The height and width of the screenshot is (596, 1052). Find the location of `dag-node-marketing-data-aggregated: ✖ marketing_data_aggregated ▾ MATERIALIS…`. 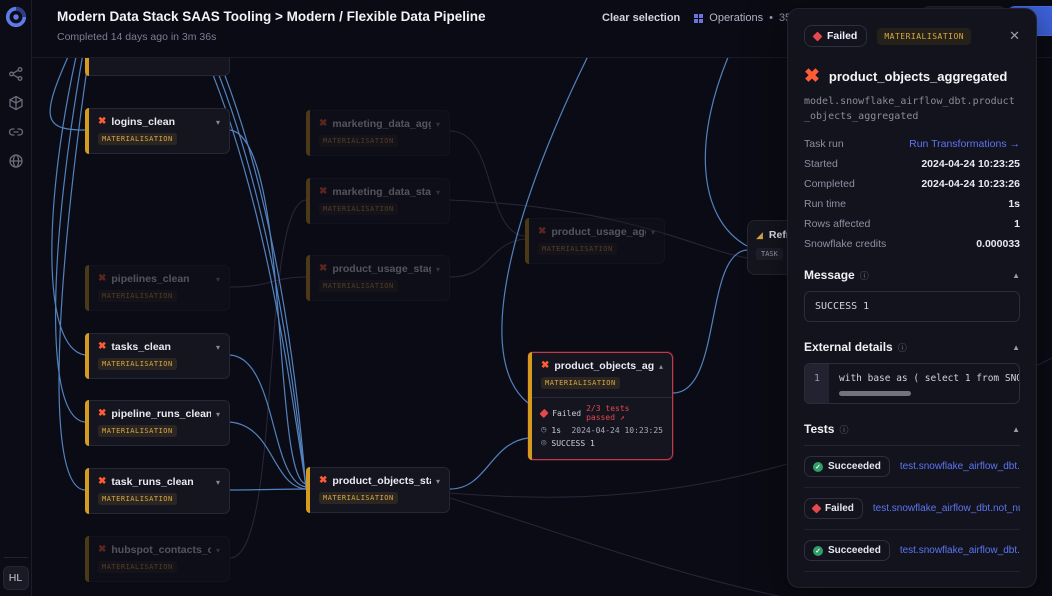

dag-node-marketing-data-aggregated: ✖ marketing_data_aggregated ▾ MATERIALIS… is located at coordinates (378, 133).